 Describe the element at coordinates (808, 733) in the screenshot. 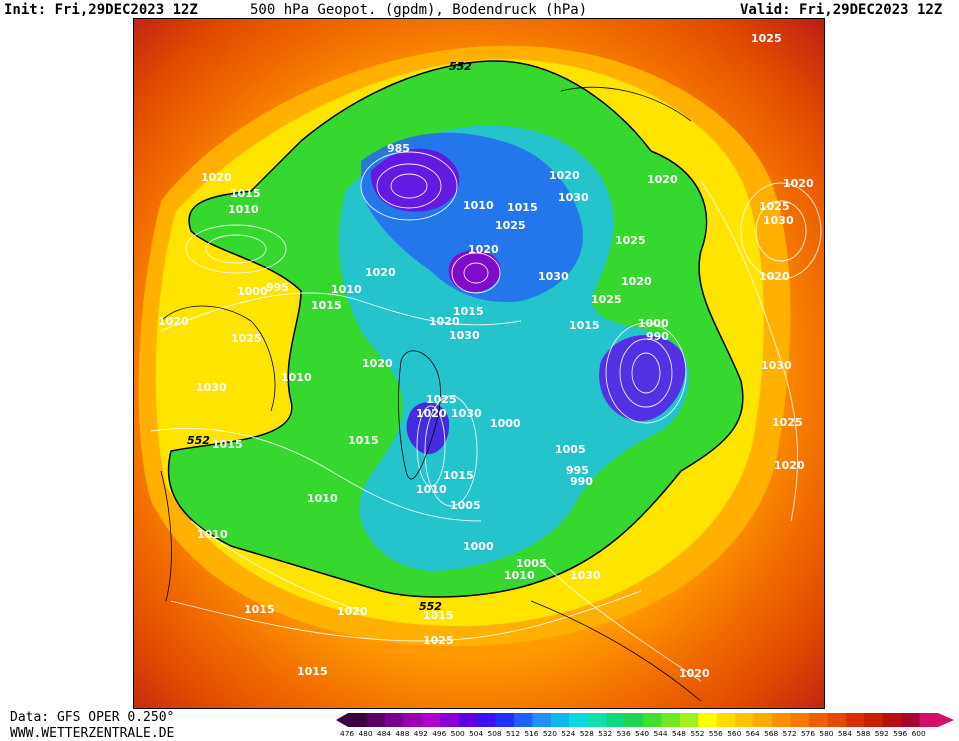

I see `scale-tick-label: 576` at that location.